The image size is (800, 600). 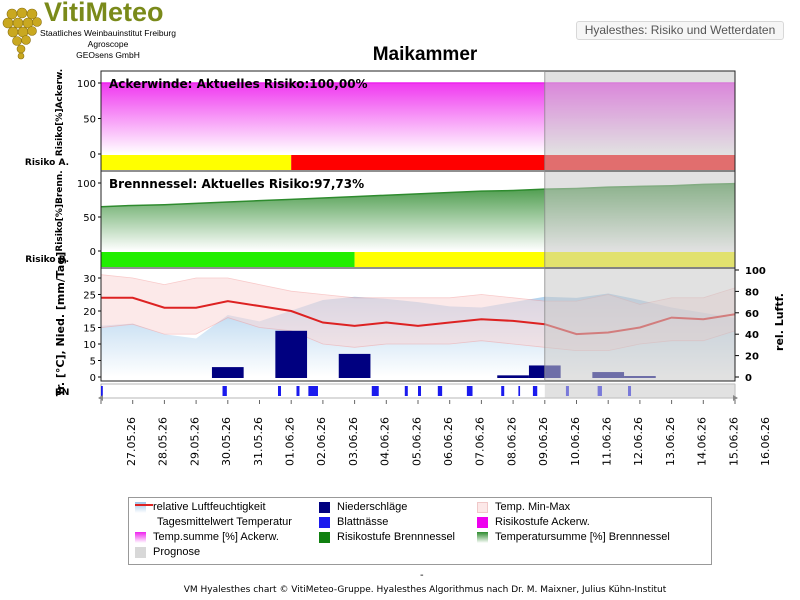 I want to click on panel2-risk-label: Risiko B., so click(x=47, y=260).